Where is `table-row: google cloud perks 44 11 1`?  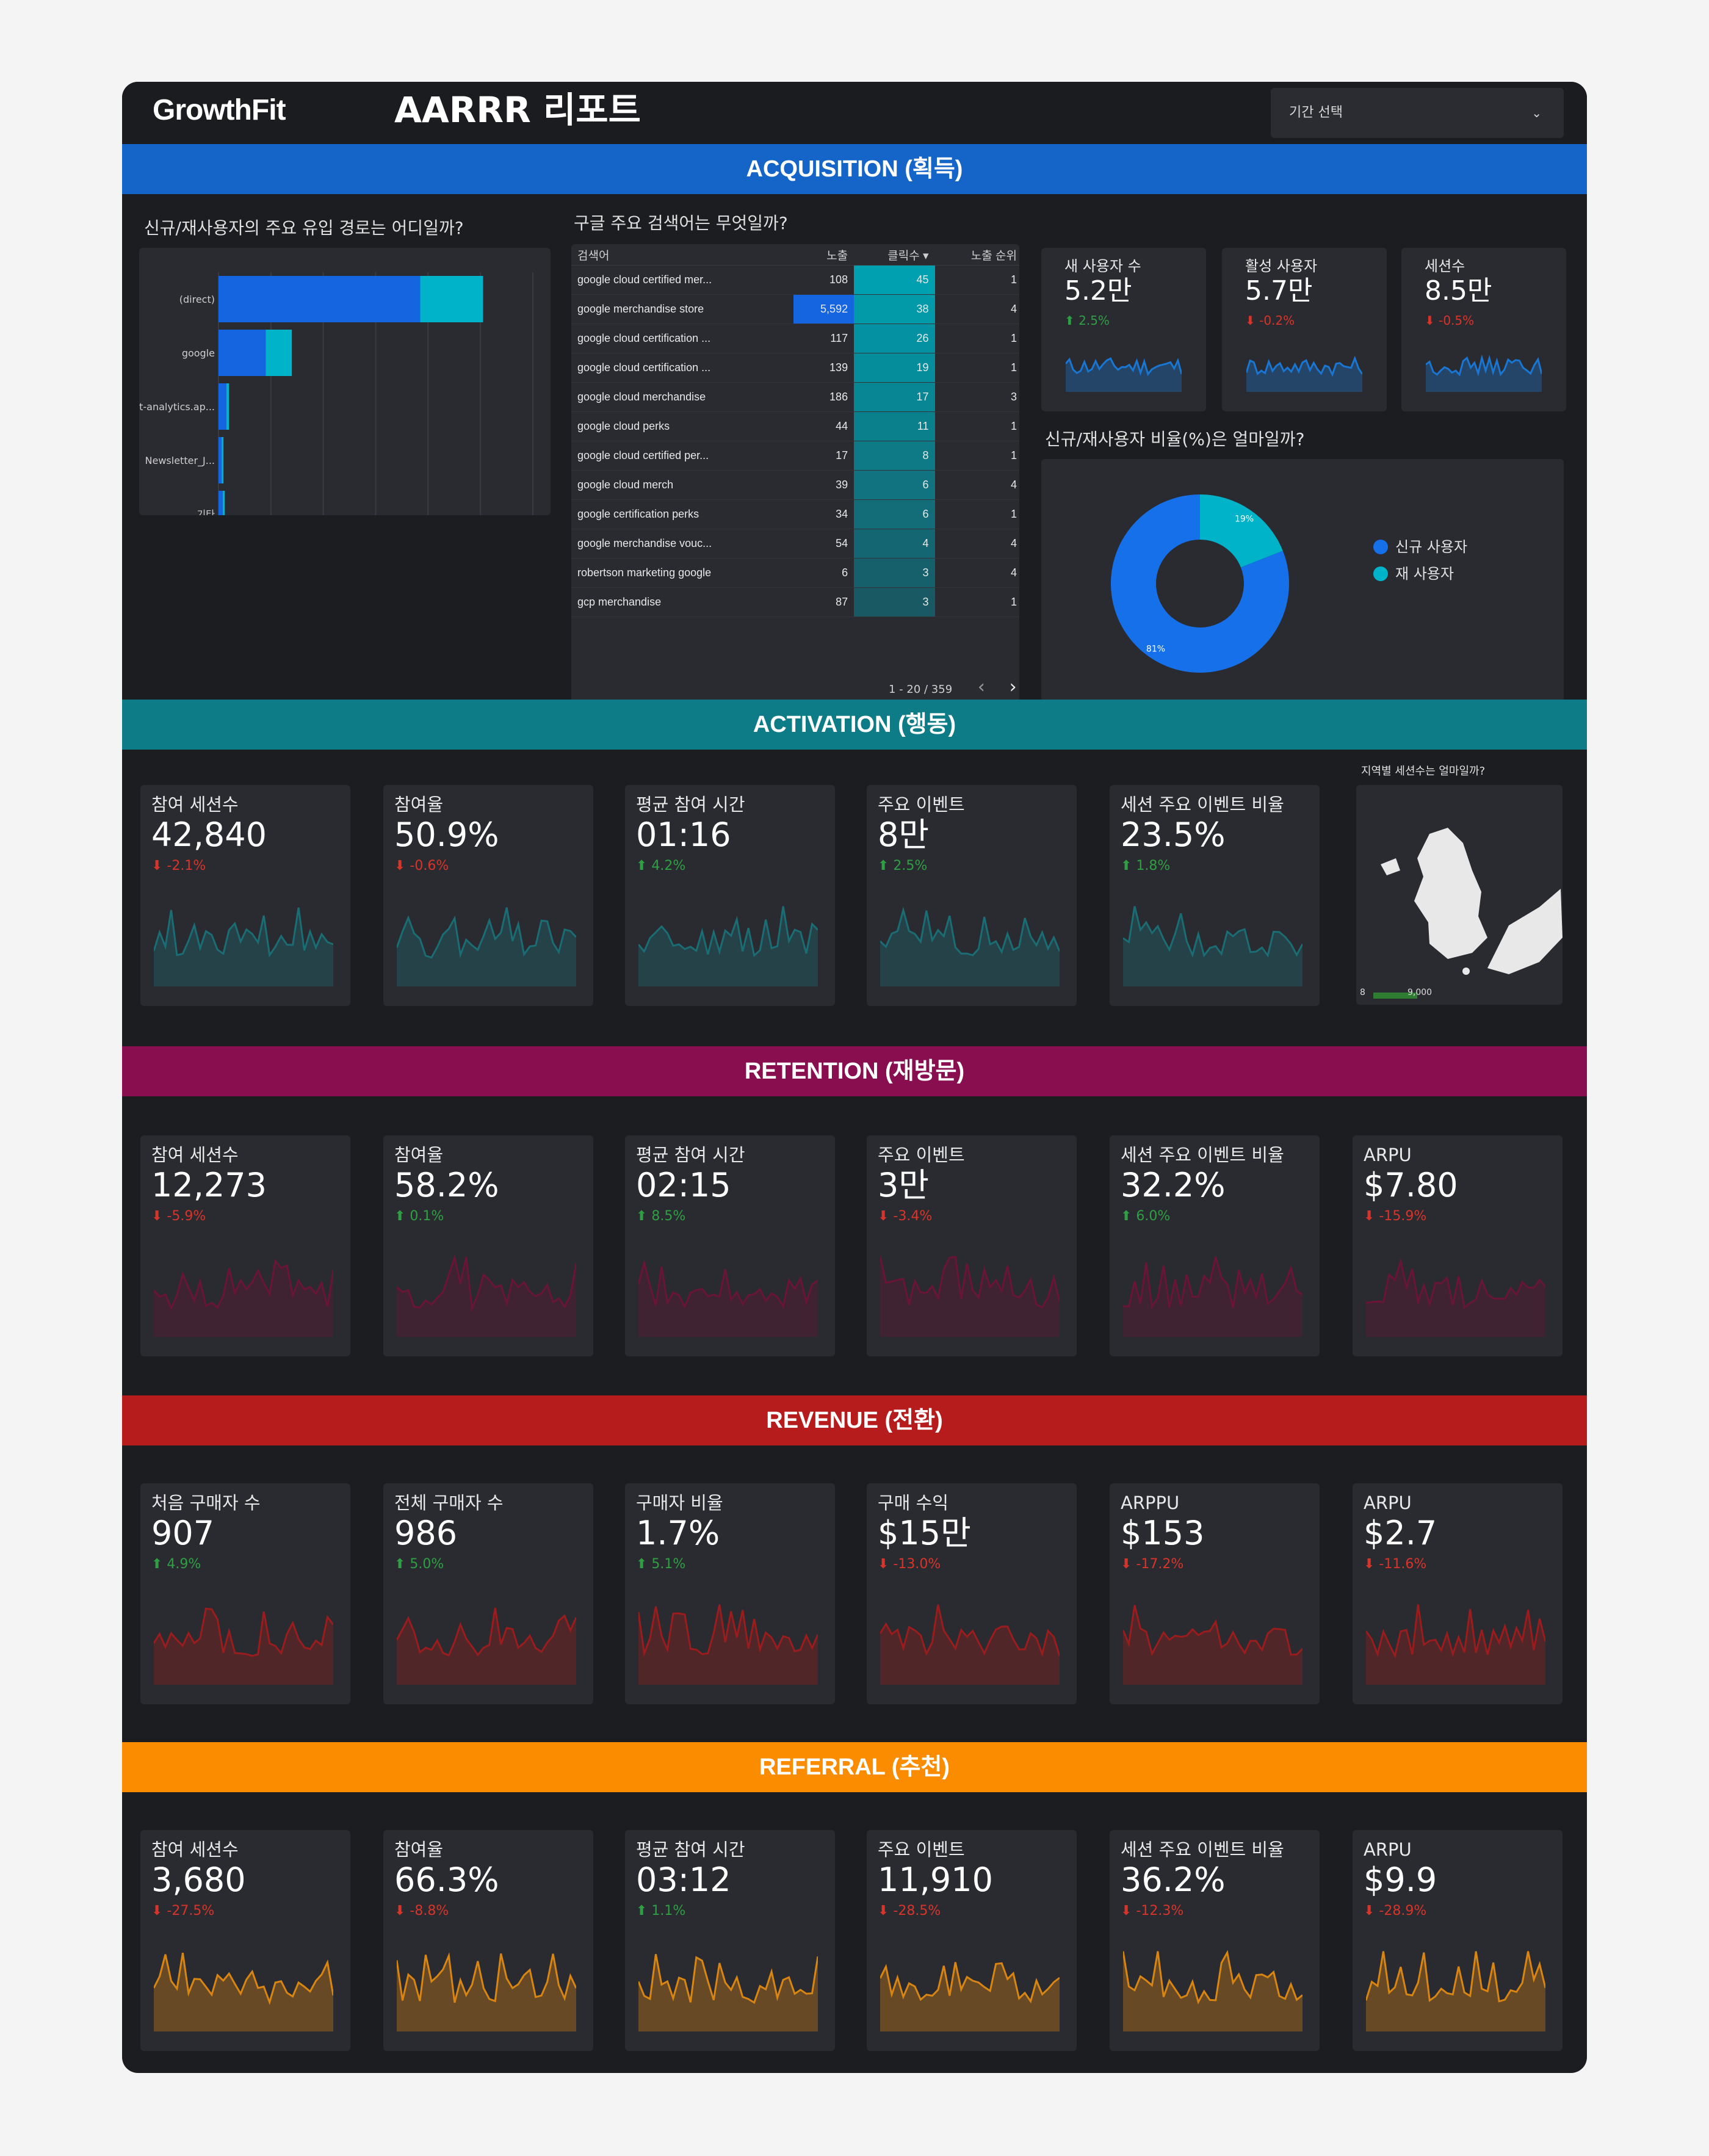 table-row: google cloud perks 44 11 1 is located at coordinates (795, 426).